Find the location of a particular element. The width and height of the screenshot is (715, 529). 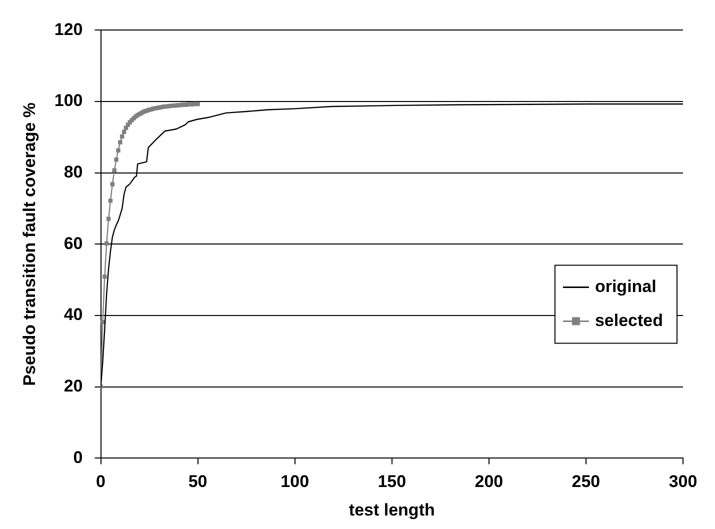

x-tick-label: 300 is located at coordinates (683, 482).